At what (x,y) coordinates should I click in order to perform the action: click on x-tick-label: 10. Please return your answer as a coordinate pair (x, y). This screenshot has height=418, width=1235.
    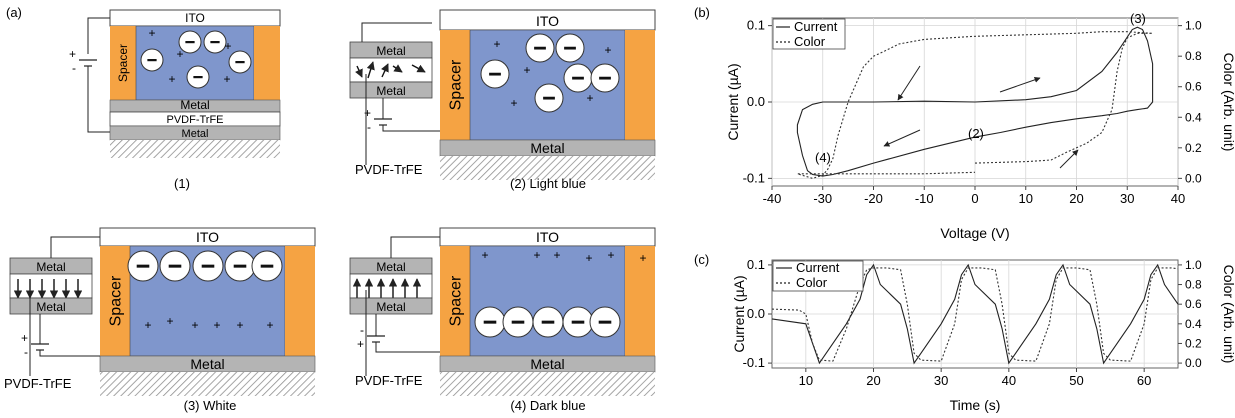
    Looking at the image, I should click on (806, 380).